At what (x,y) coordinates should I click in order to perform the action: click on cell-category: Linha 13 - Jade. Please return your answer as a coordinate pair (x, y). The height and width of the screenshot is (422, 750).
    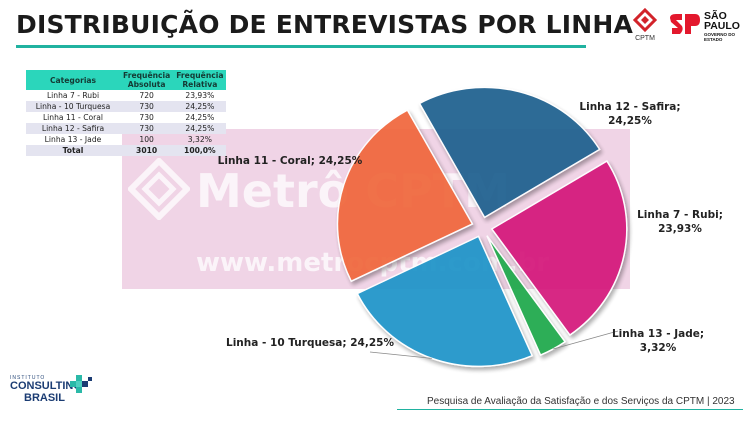
    Looking at the image, I should click on (73, 139).